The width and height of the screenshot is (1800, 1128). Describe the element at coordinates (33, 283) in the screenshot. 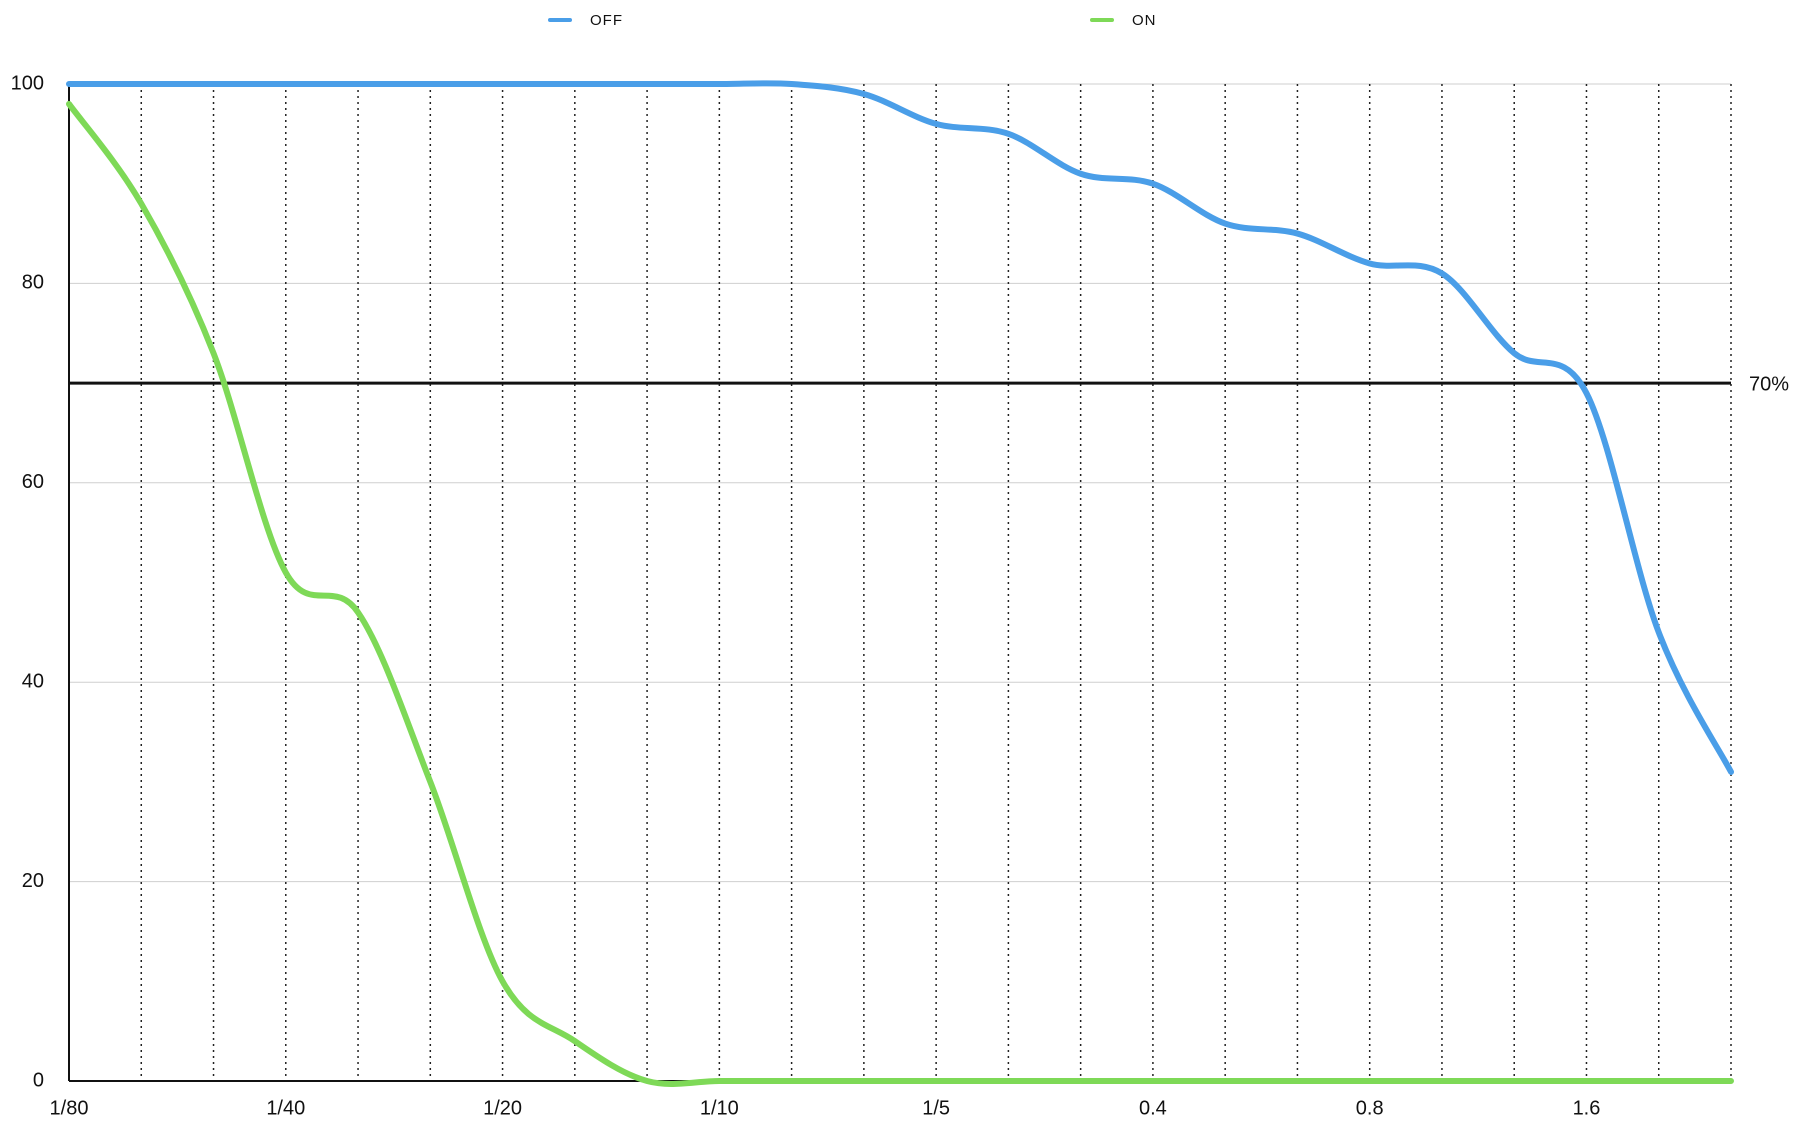

I see `y-tick-label: 80` at that location.